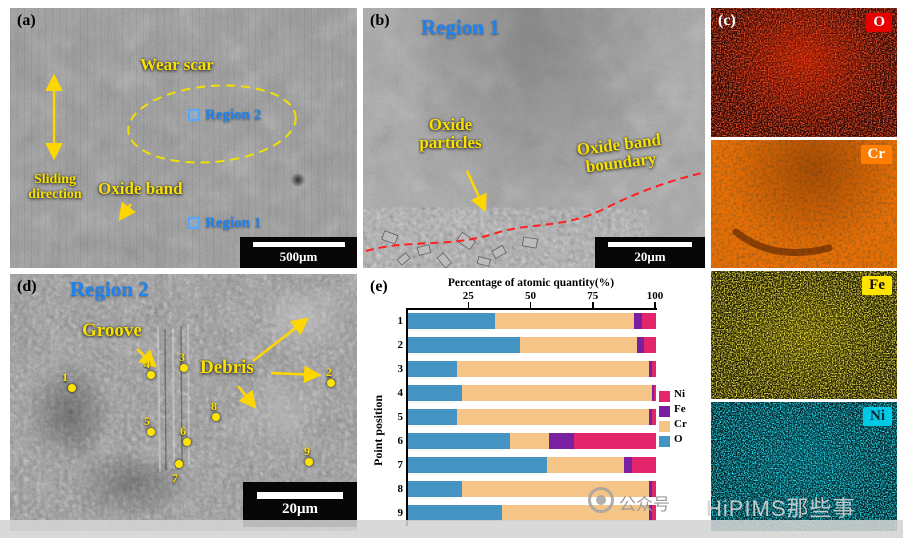 The width and height of the screenshot is (903, 538). I want to click on legend-swatch-fe, so click(664, 411).